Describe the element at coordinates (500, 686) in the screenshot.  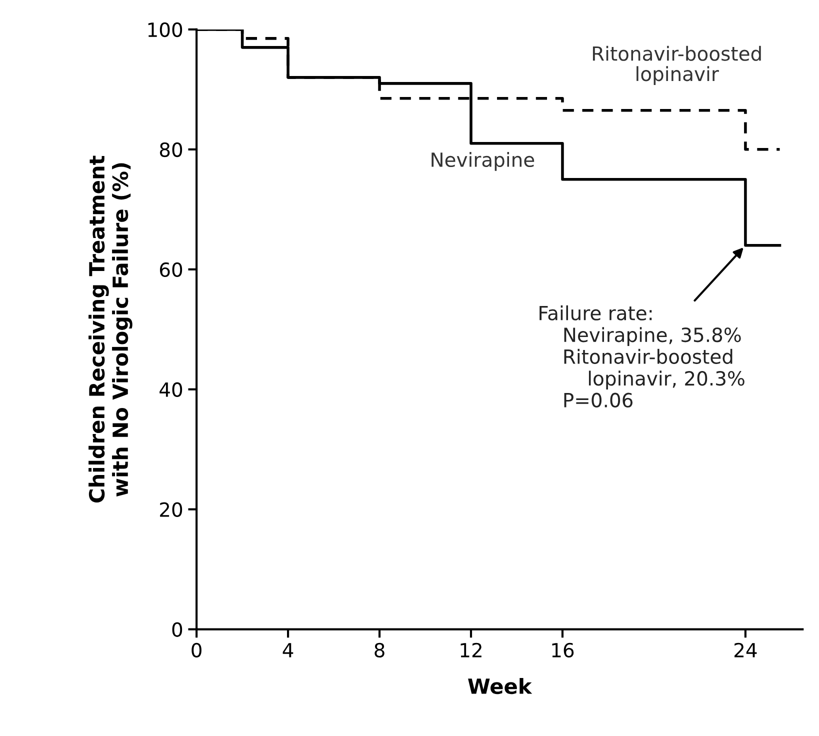
I see `x-axis-title: Week` at that location.